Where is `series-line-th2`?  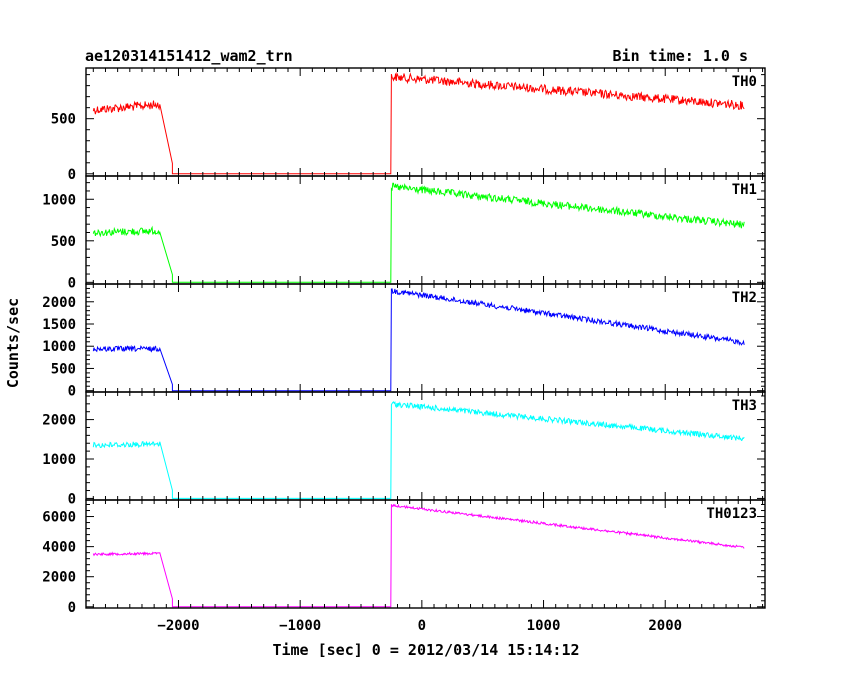 series-line-th2 is located at coordinates (418, 340).